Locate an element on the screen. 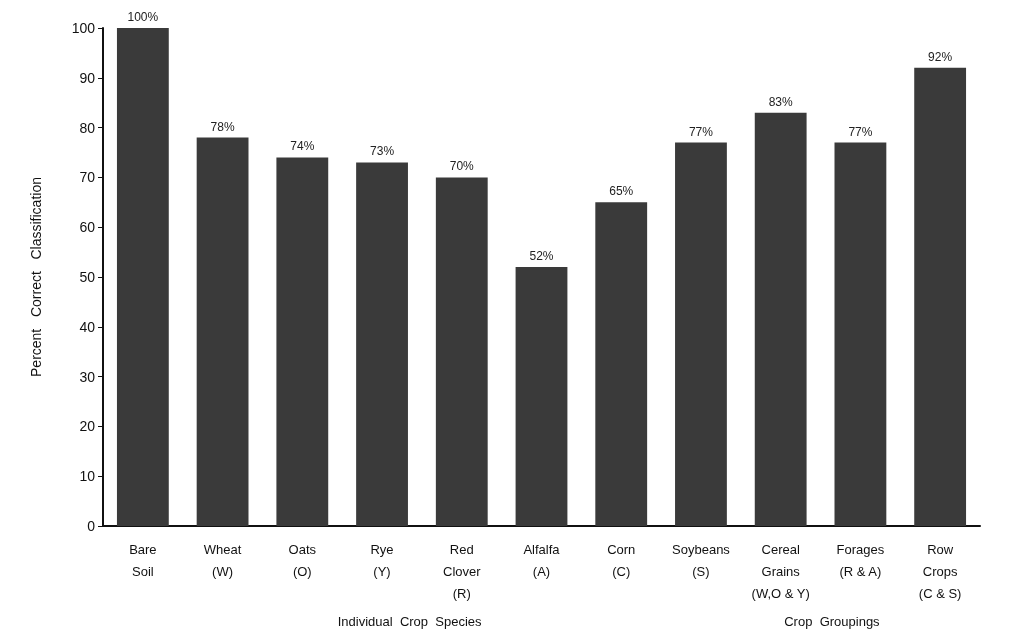  x-tick-label: Bare Soil is located at coordinates (143, 560).